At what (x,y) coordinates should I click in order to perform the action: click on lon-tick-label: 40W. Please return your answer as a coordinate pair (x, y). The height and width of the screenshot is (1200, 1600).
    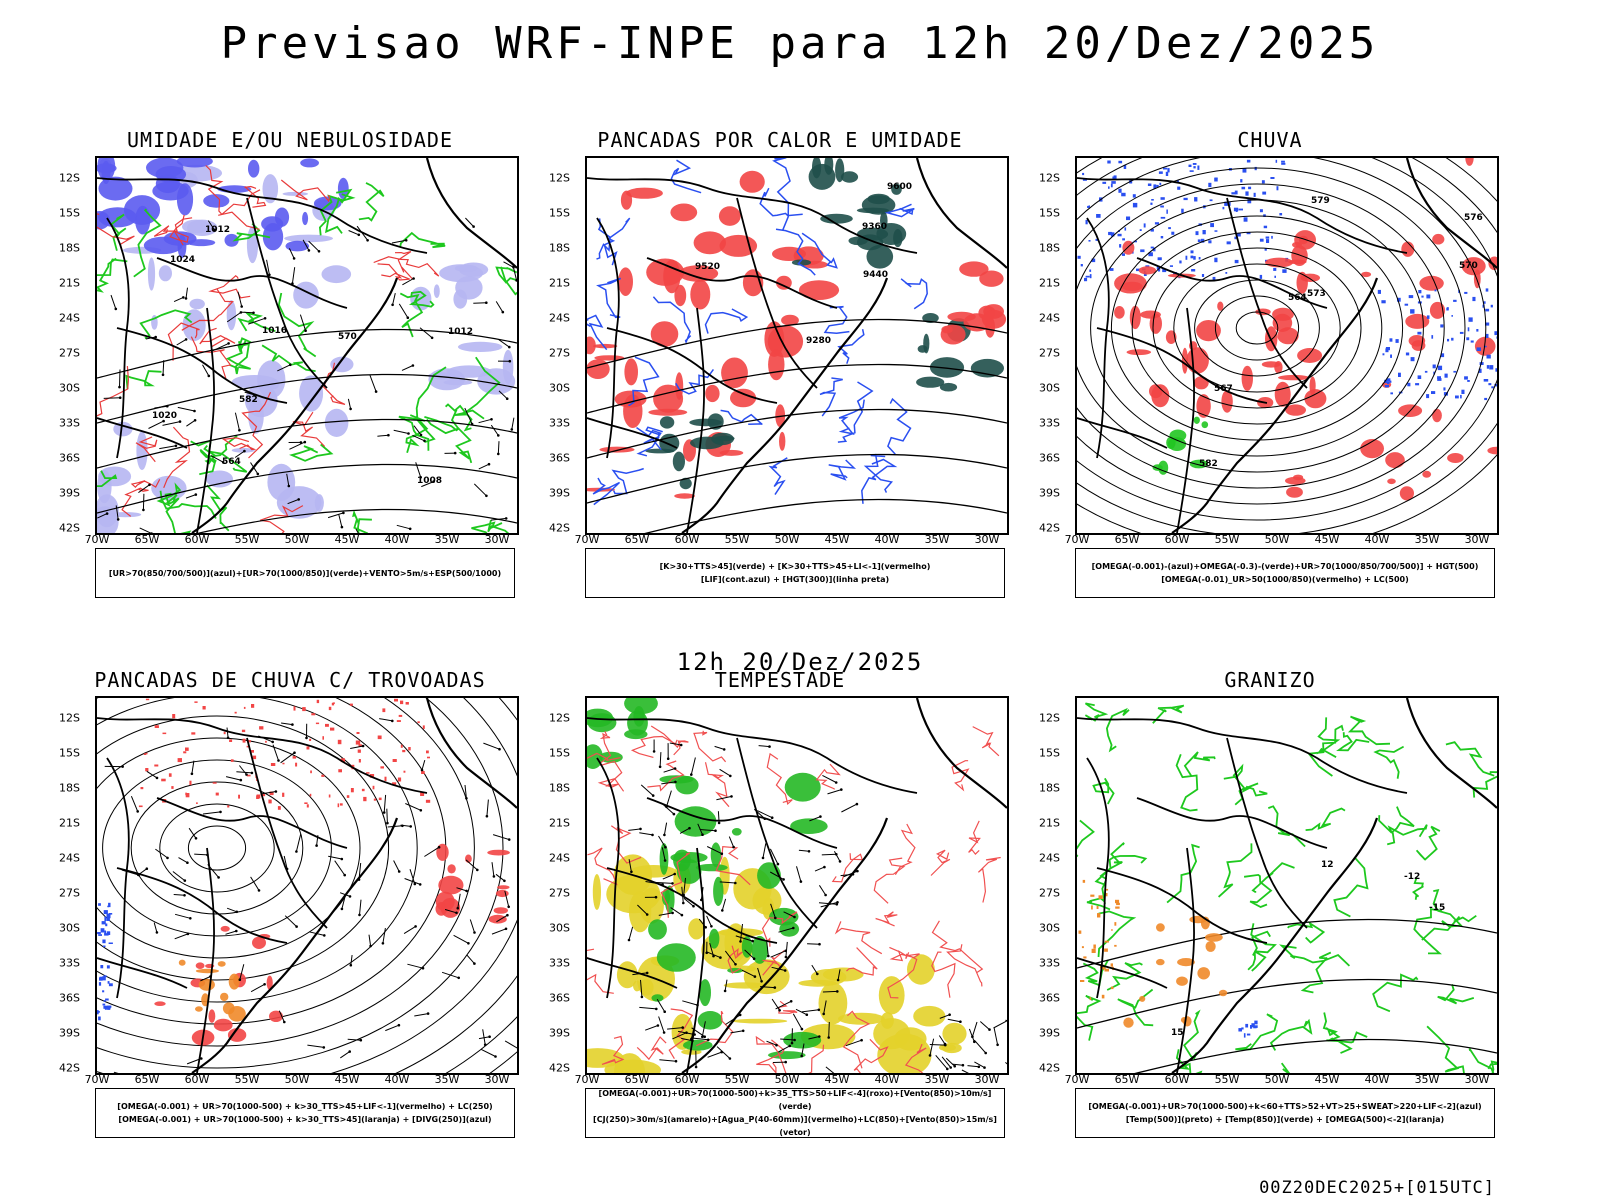
    Looking at the image, I should click on (397, 539).